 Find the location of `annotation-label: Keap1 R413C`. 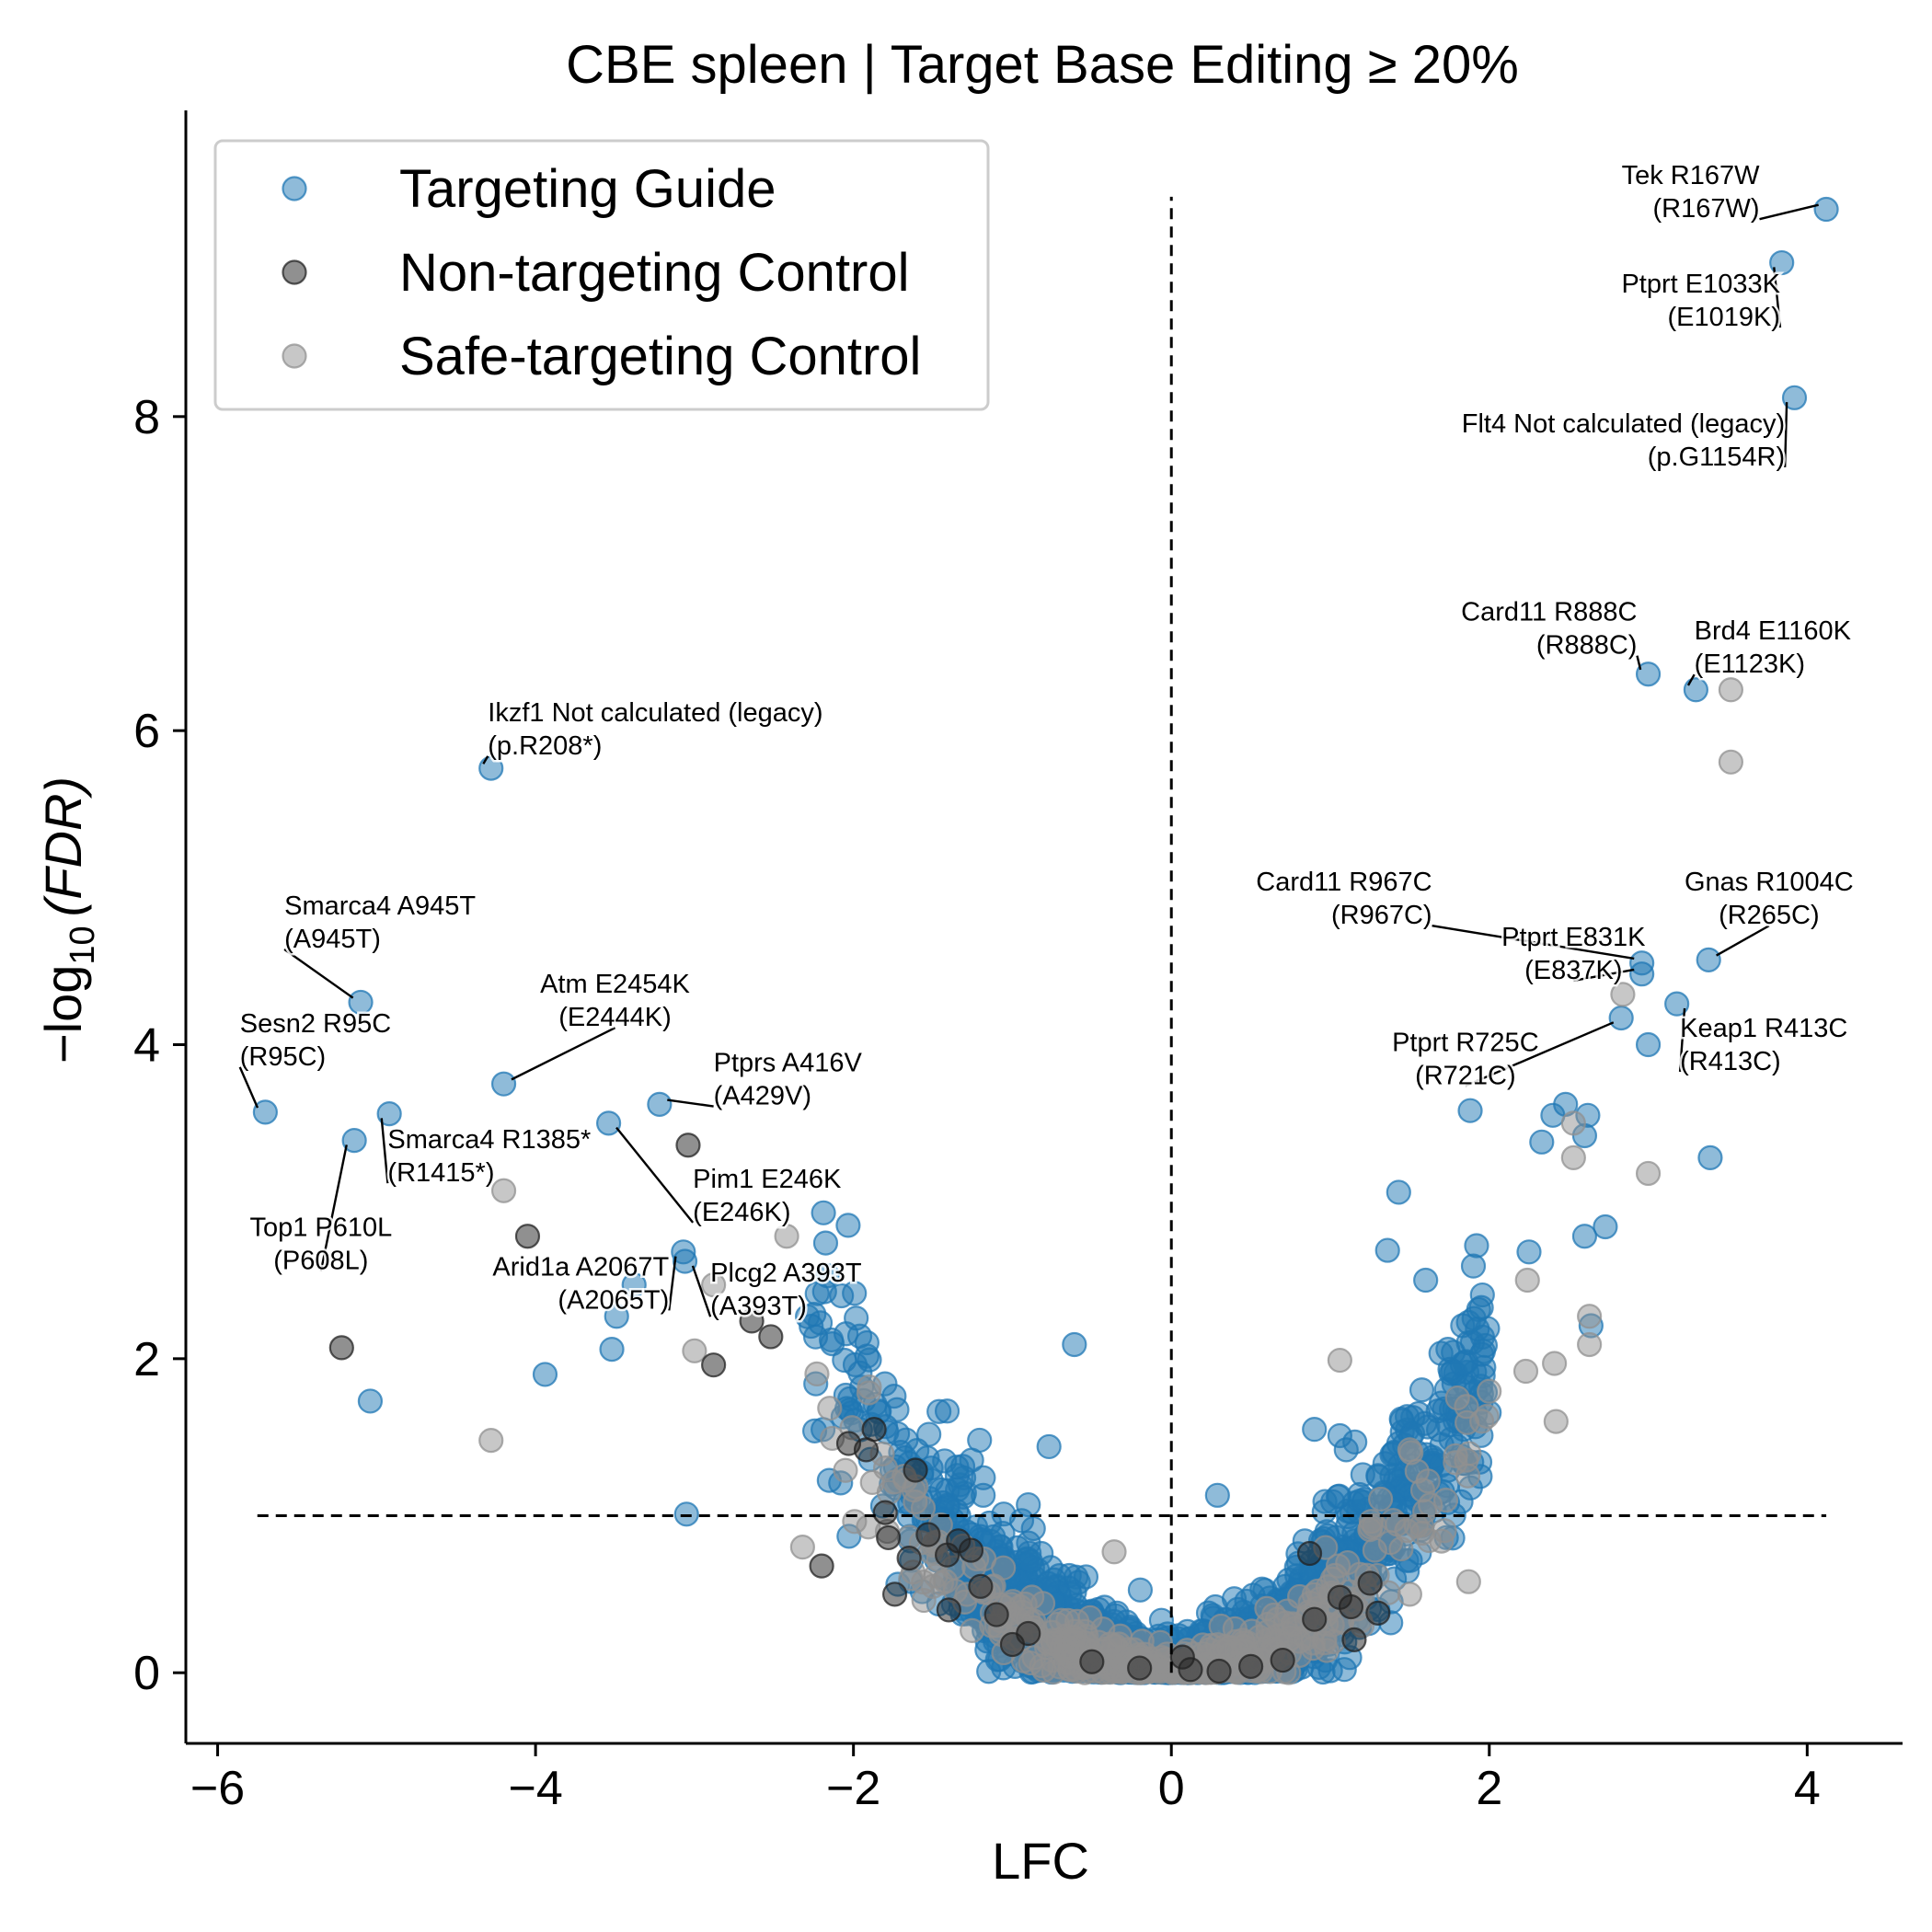

annotation-label: Keap1 R413C is located at coordinates (1763, 1028).